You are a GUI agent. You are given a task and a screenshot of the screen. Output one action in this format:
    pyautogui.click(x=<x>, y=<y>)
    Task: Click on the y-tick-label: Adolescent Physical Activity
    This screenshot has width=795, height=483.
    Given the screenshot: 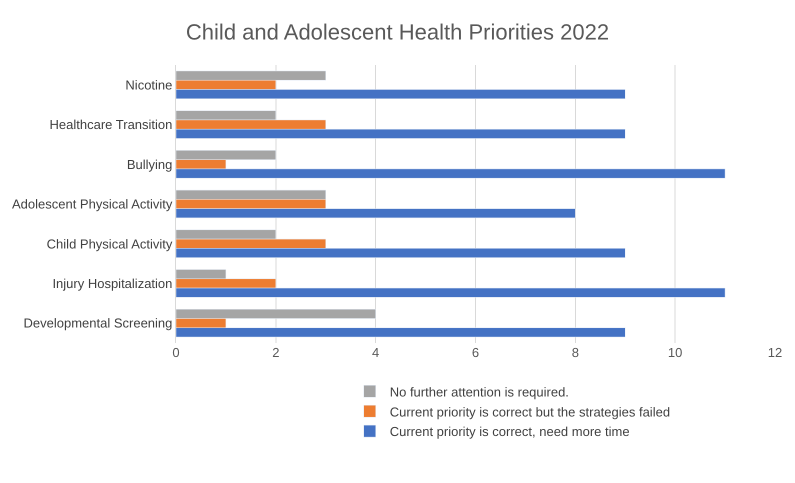 What is the action you would take?
    pyautogui.click(x=92, y=204)
    